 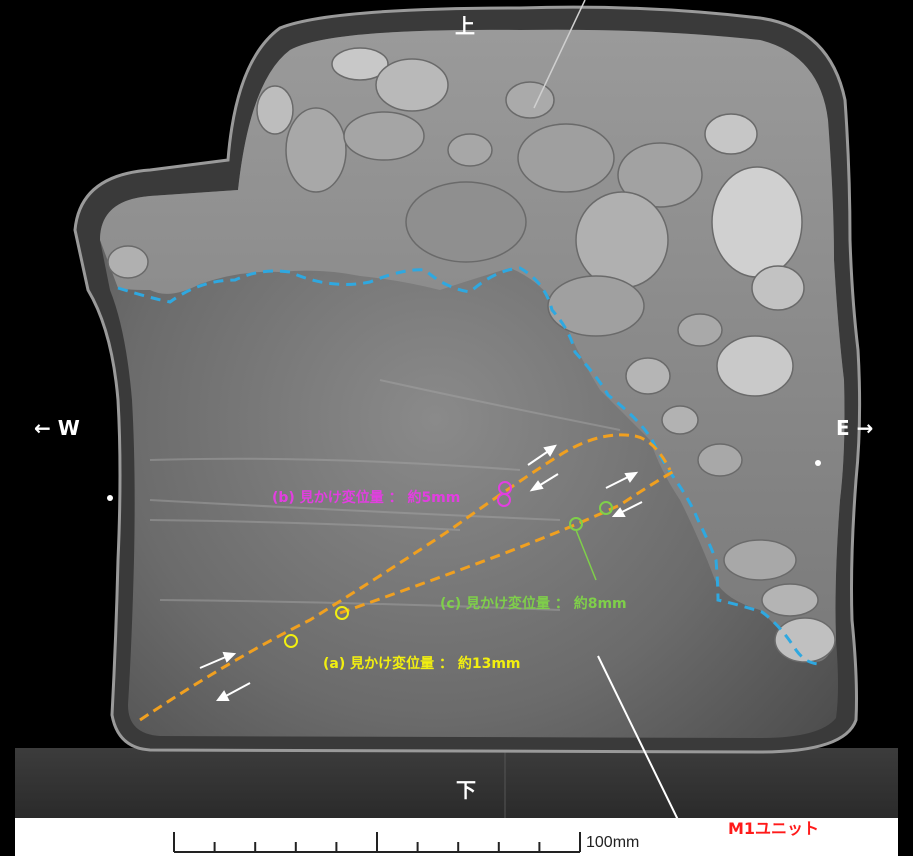 What do you see at coordinates (57, 428) in the screenshot?
I see `orientation-west-label: ← W` at bounding box center [57, 428].